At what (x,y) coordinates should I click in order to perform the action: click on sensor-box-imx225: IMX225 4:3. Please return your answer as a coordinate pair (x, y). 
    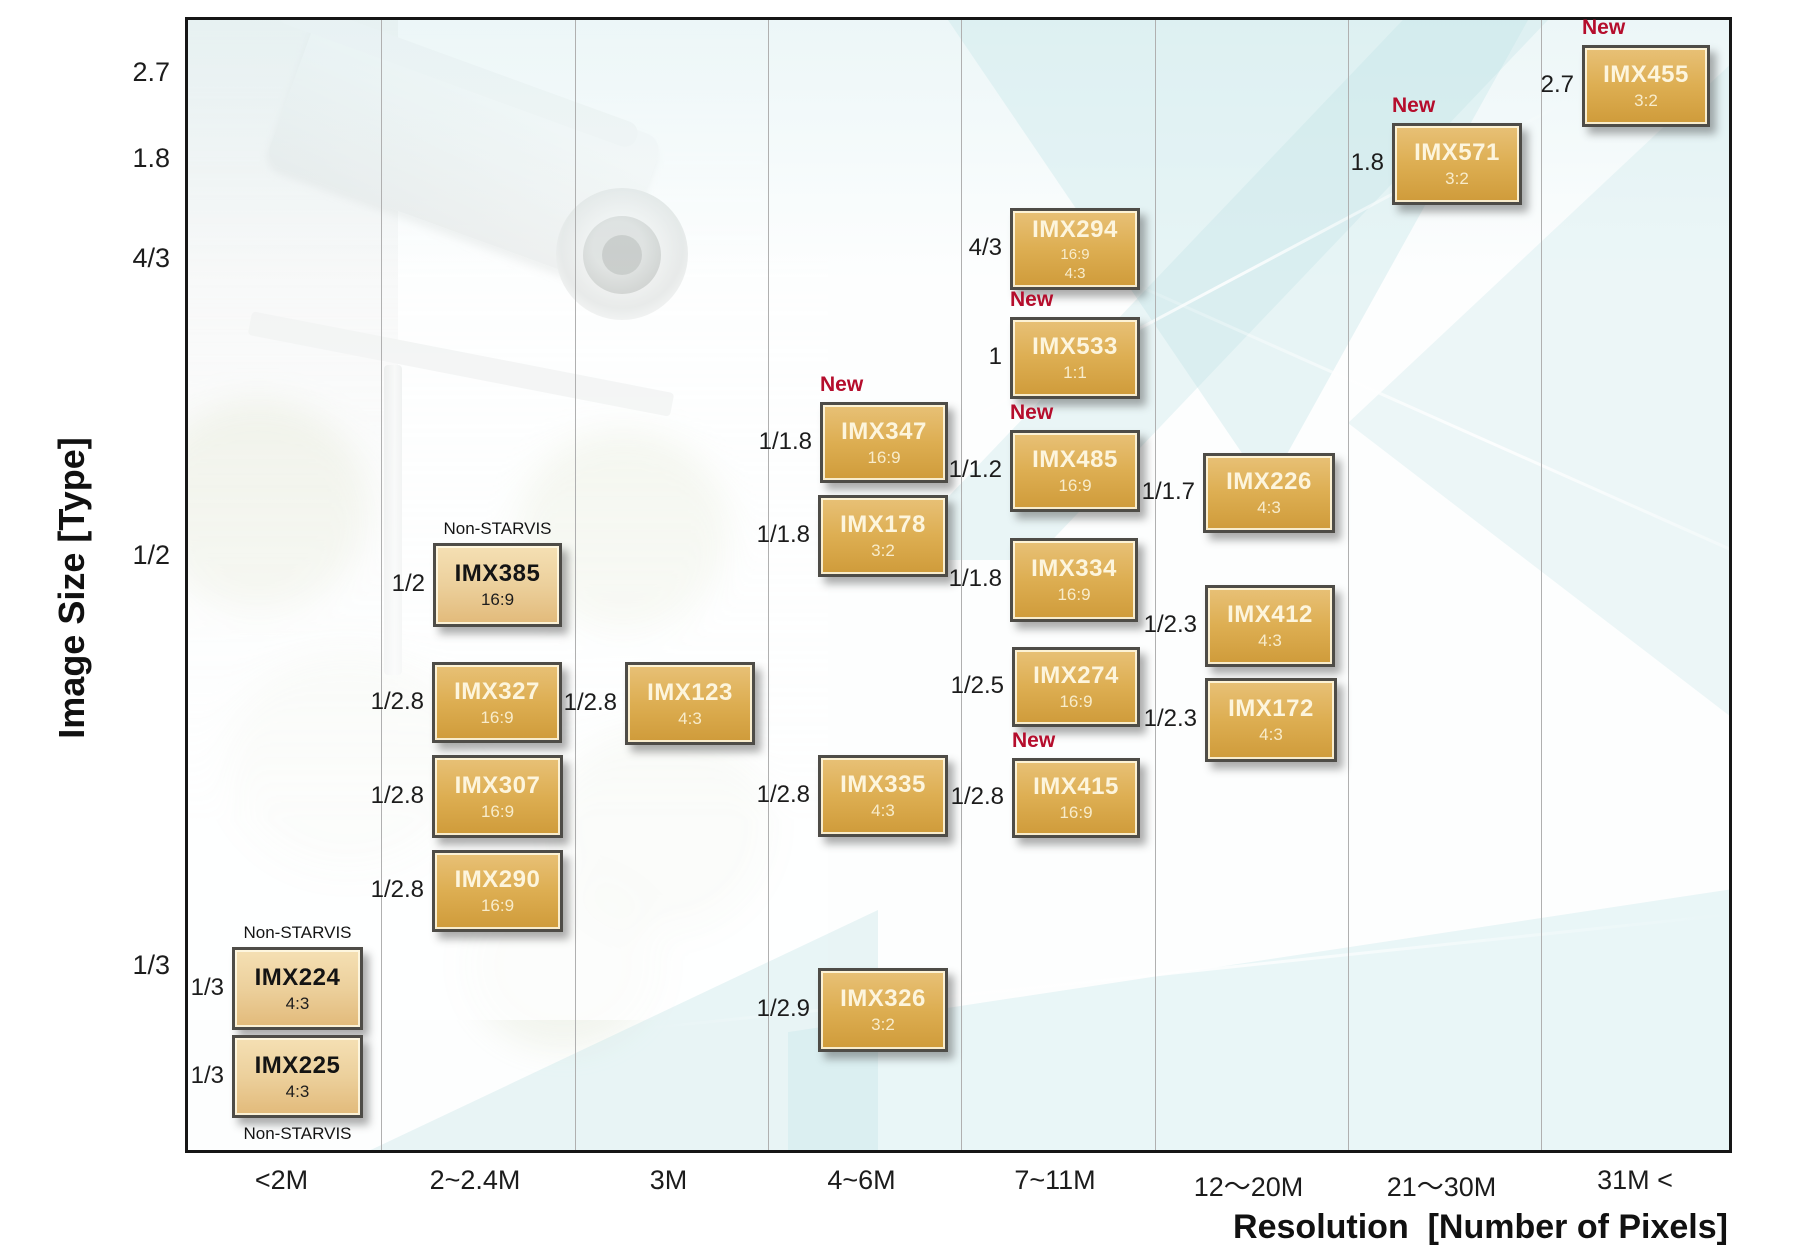
    Looking at the image, I should click on (297, 1076).